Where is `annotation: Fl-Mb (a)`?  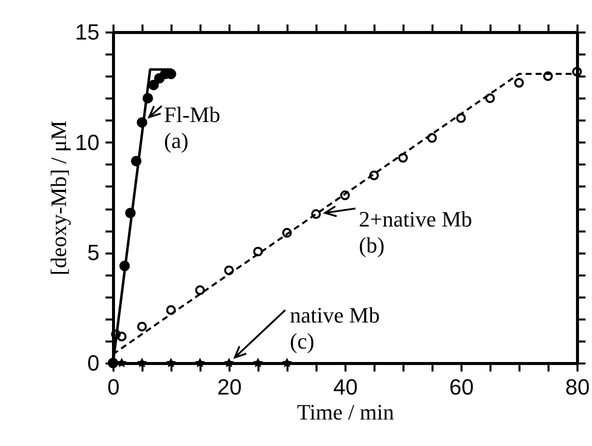
annotation: Fl-Mb (a) is located at coordinates (192, 127).